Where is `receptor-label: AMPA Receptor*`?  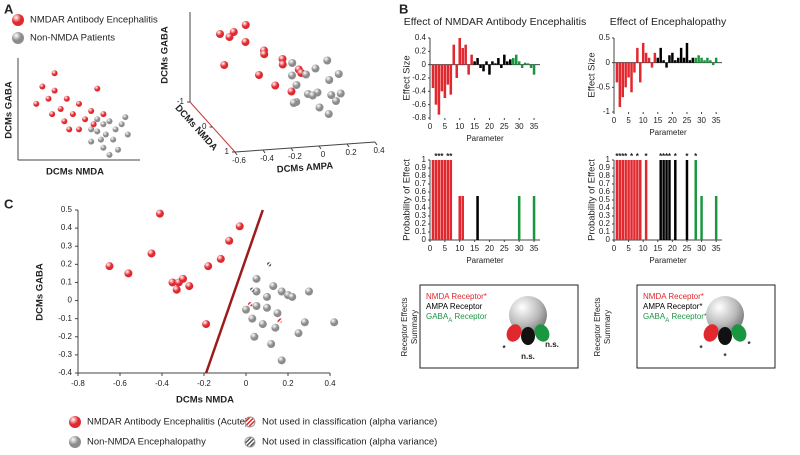
receptor-label: AMPA Receptor* is located at coordinates (672, 306).